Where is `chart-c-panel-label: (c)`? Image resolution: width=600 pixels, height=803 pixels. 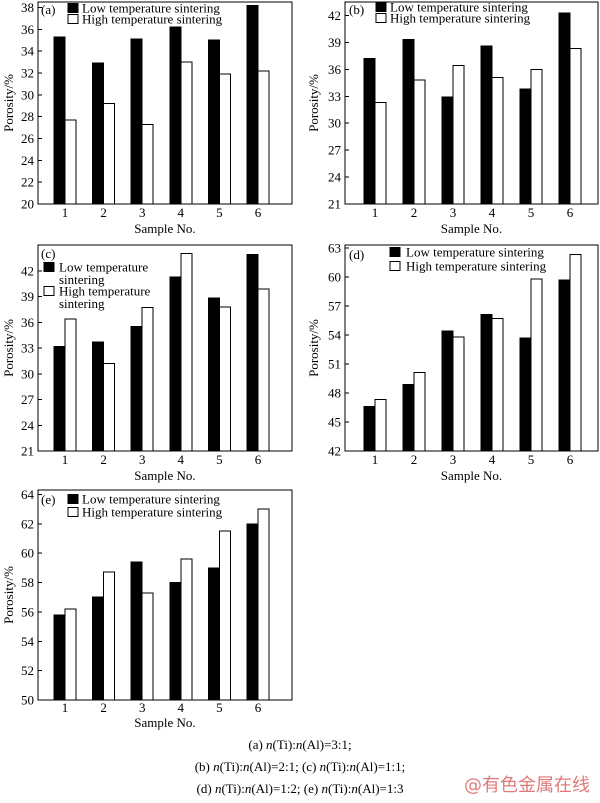 chart-c-panel-label: (c) is located at coordinates (48, 253).